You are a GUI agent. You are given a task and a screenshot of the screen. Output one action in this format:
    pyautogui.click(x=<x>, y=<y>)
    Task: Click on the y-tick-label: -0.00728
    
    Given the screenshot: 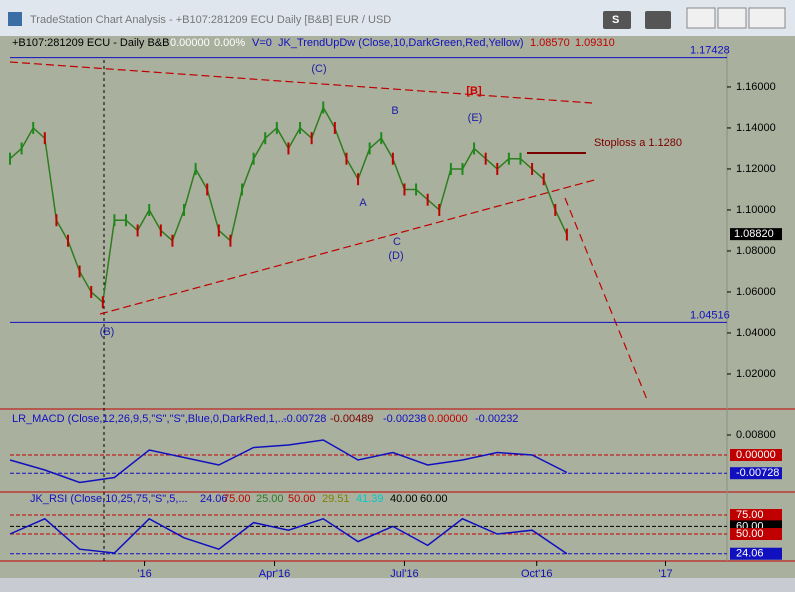 What is the action you would take?
    pyautogui.click(x=757, y=473)
    